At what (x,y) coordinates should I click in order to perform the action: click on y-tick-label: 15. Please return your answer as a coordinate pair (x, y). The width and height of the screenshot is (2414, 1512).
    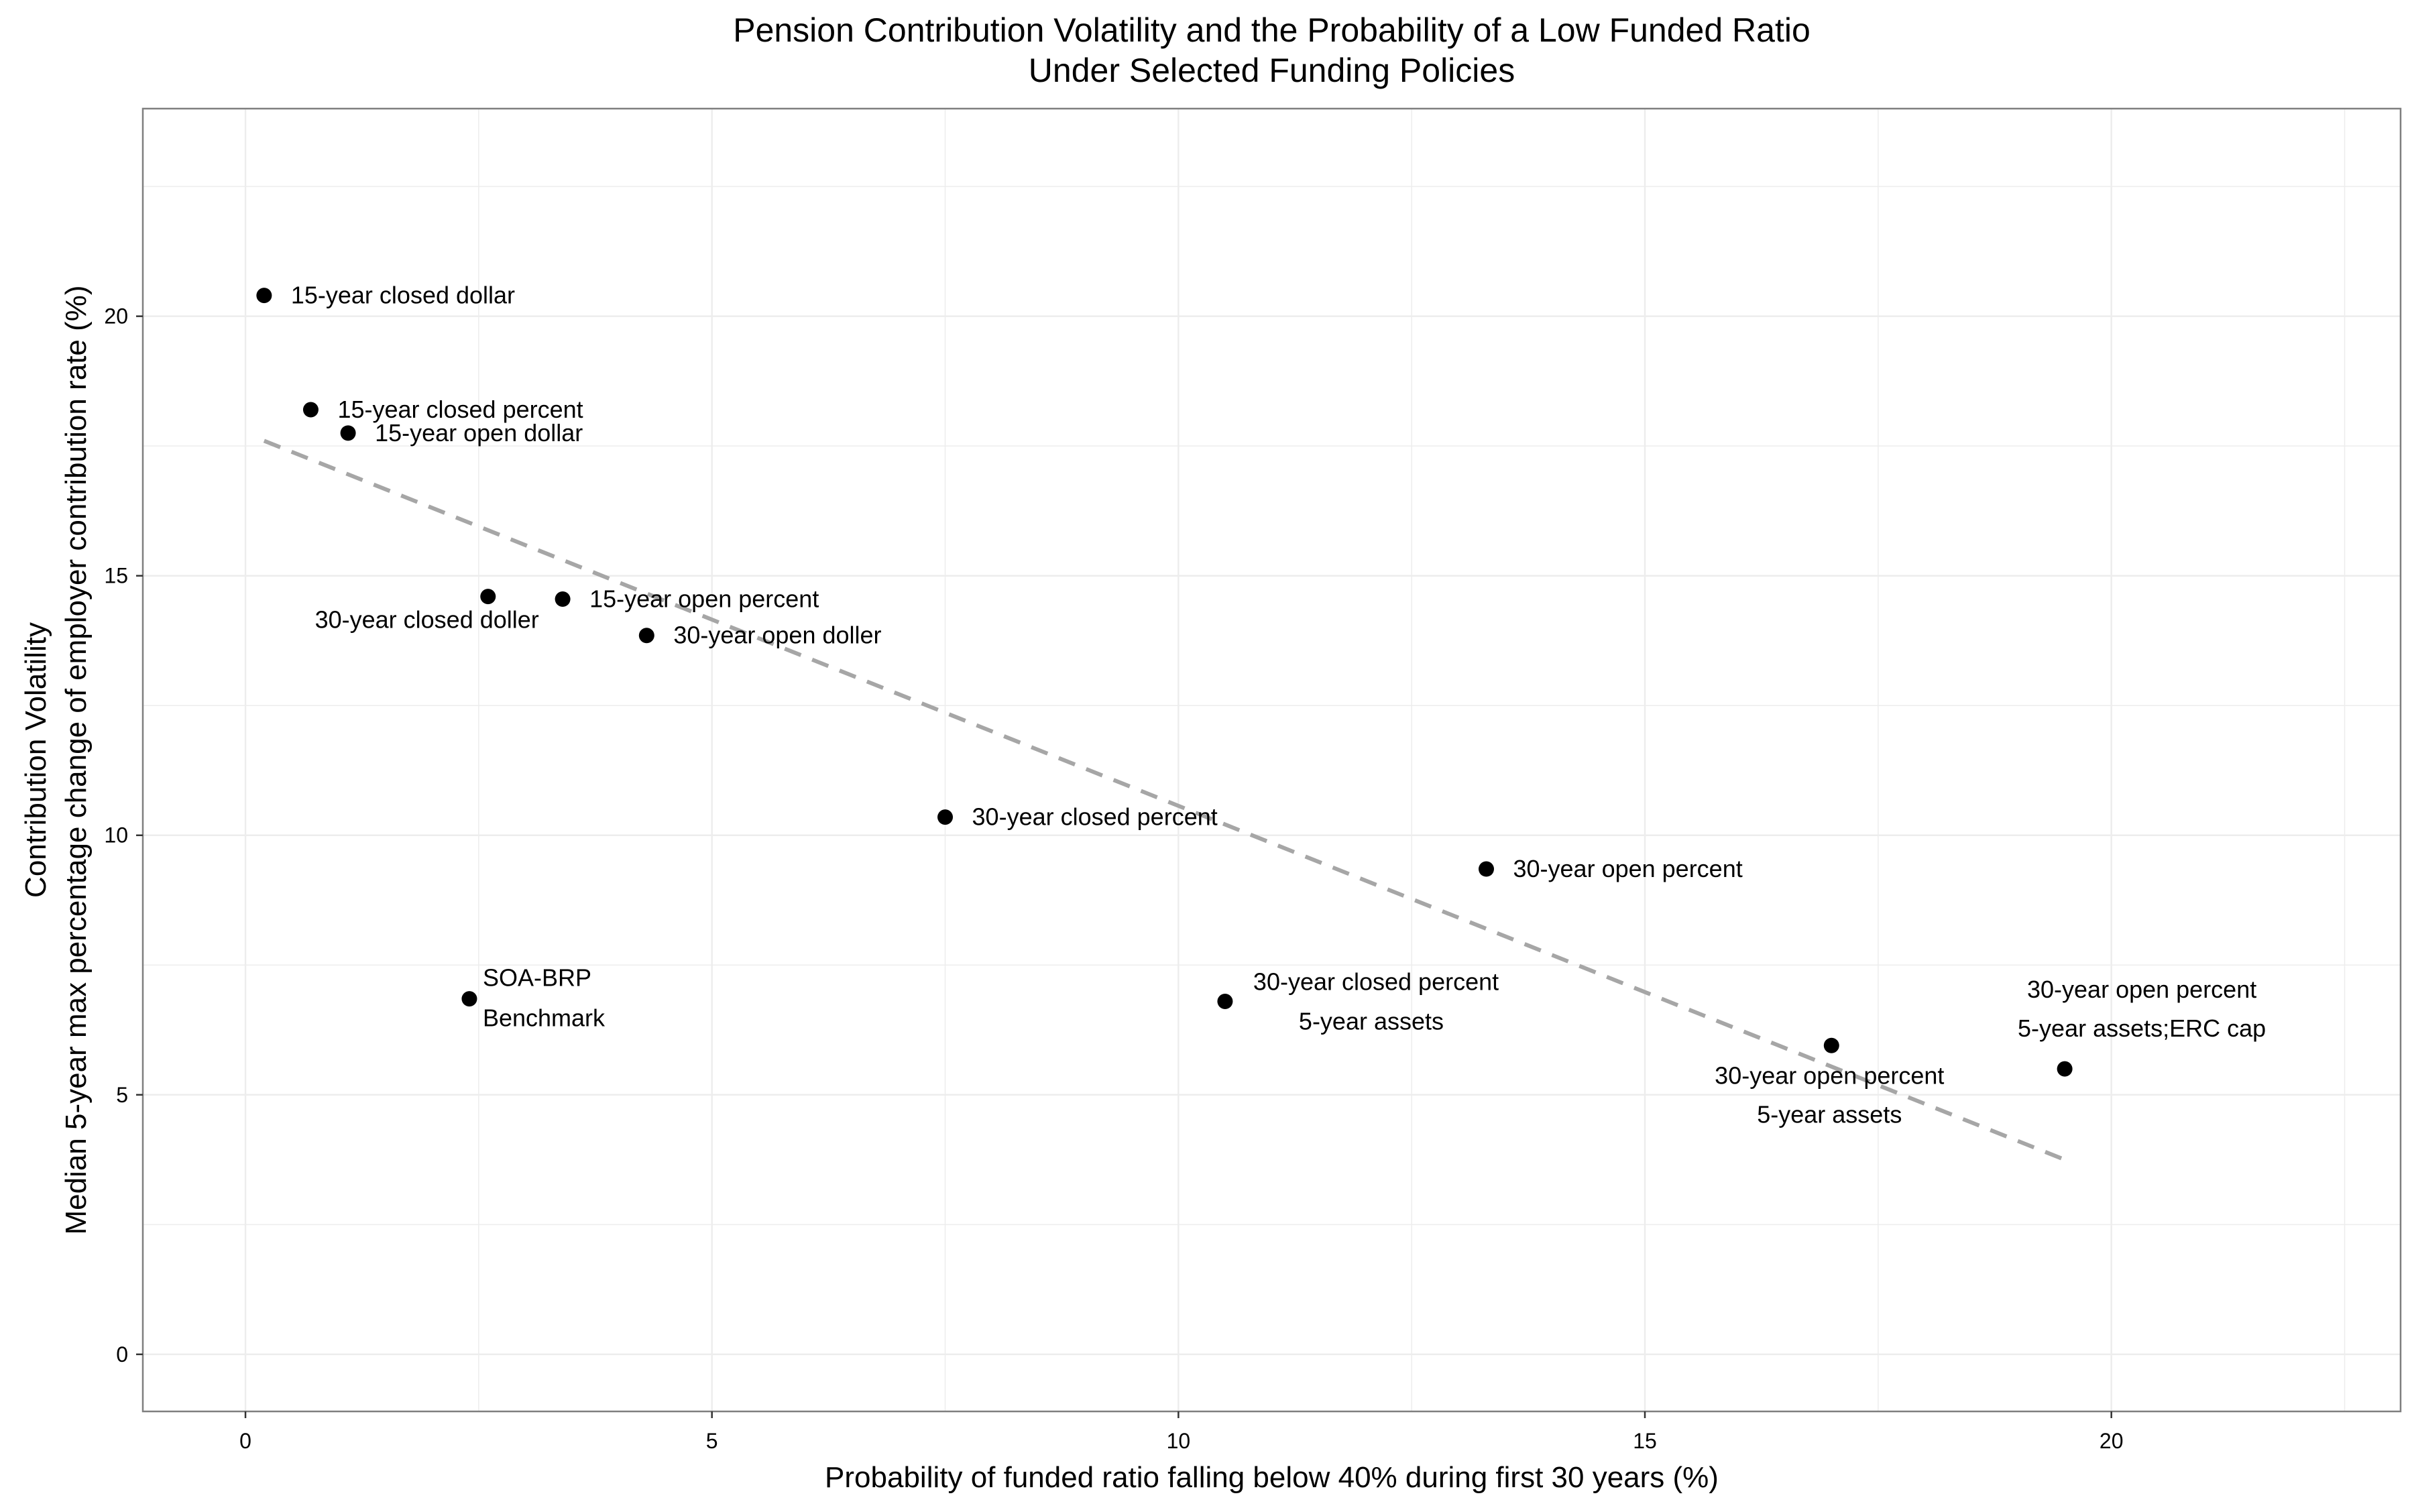
    Looking at the image, I should click on (116, 576).